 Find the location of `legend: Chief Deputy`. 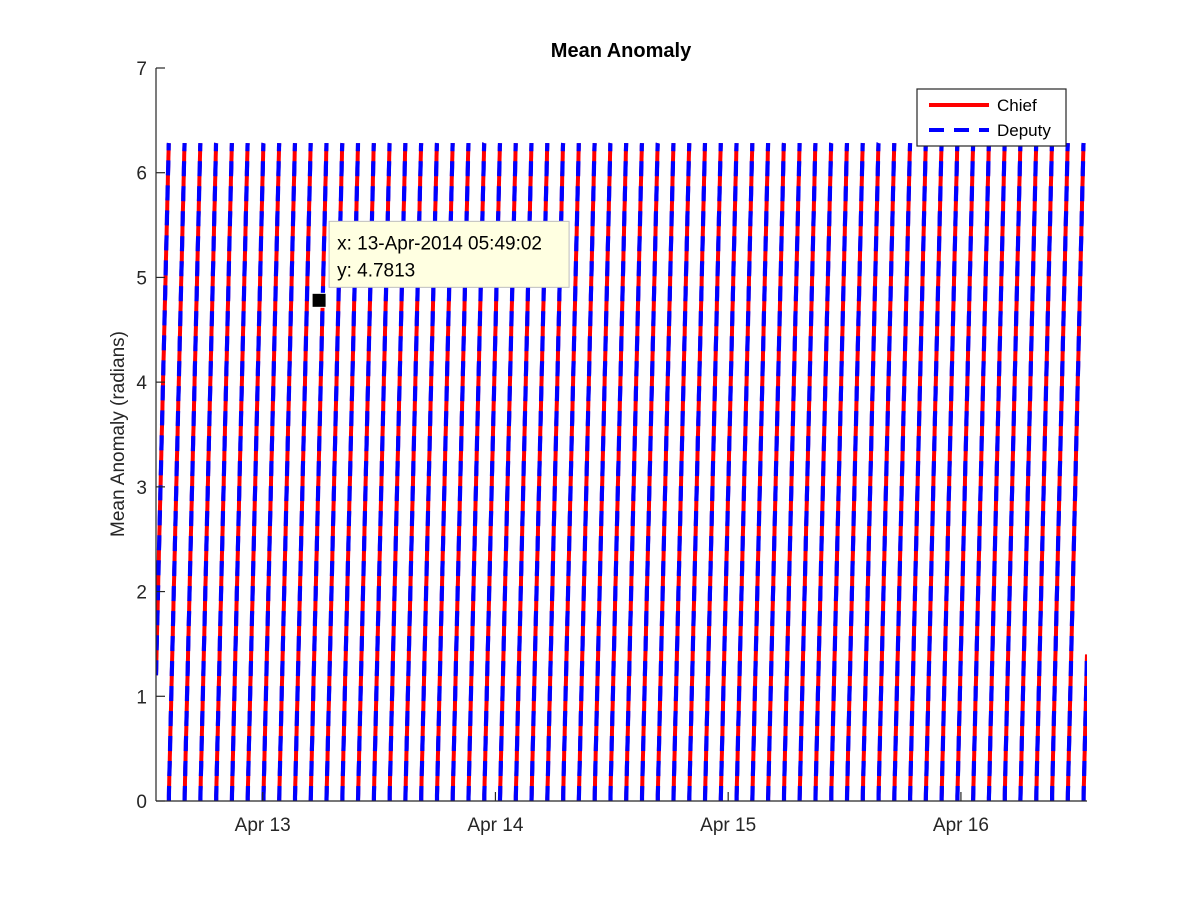

legend: Chief Deputy is located at coordinates (991, 117).